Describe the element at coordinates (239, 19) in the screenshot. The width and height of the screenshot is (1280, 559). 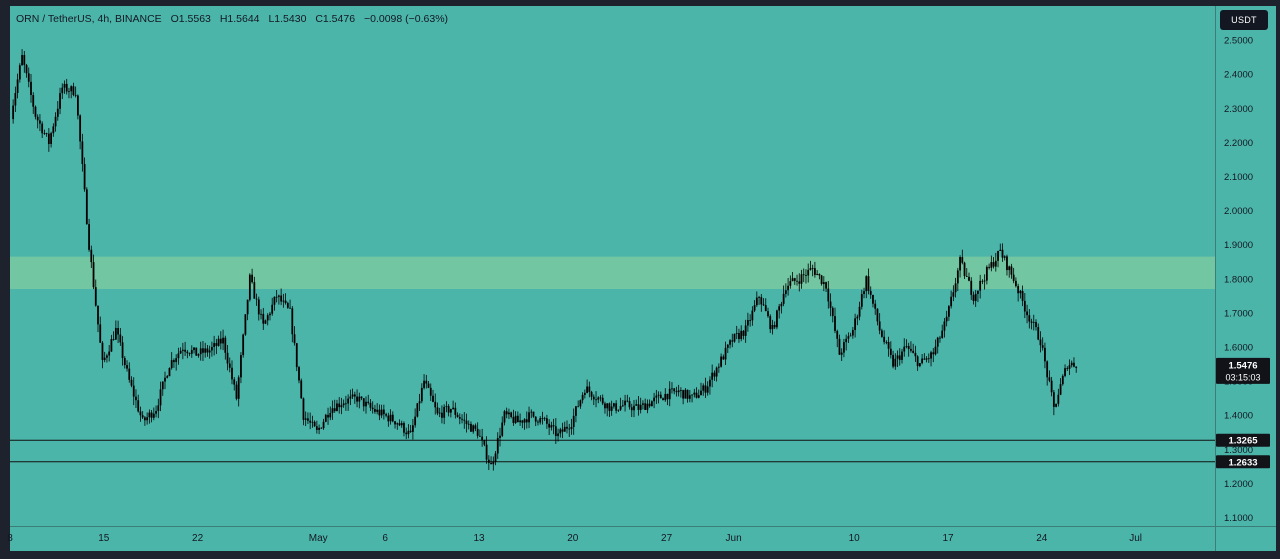
I see `high-value: H1.5644` at that location.